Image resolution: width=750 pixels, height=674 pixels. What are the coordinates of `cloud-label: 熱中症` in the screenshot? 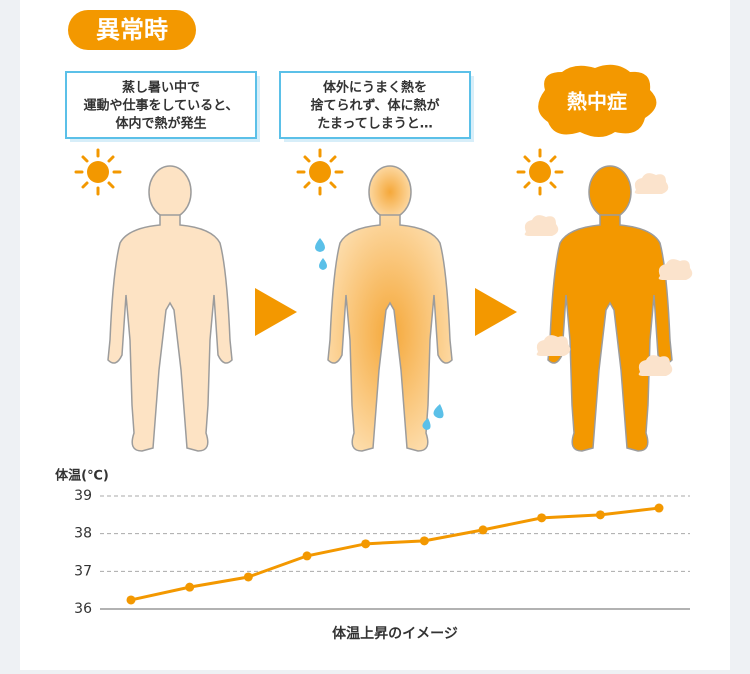 It's located at (597, 102).